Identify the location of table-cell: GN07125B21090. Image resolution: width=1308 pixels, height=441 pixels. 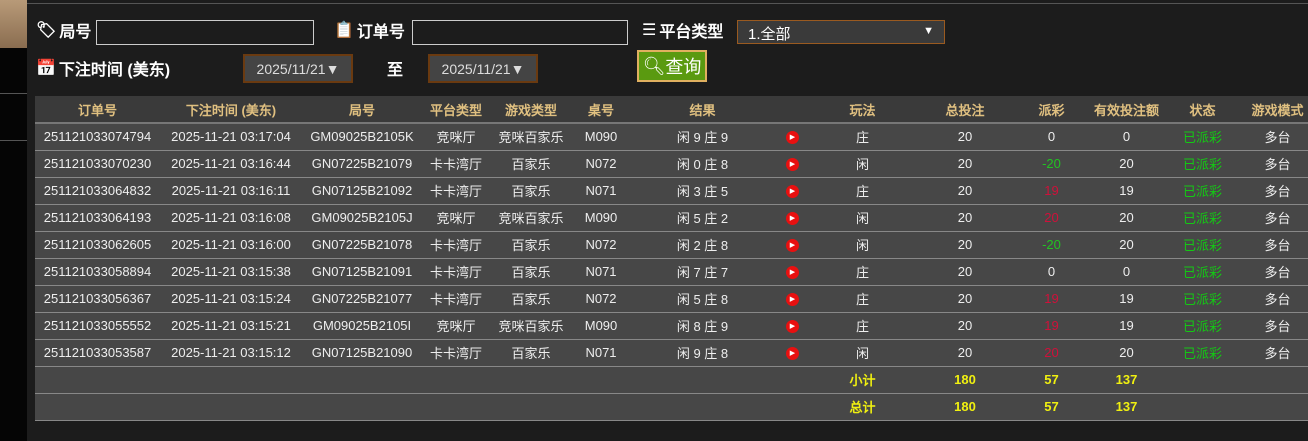
(362, 353).